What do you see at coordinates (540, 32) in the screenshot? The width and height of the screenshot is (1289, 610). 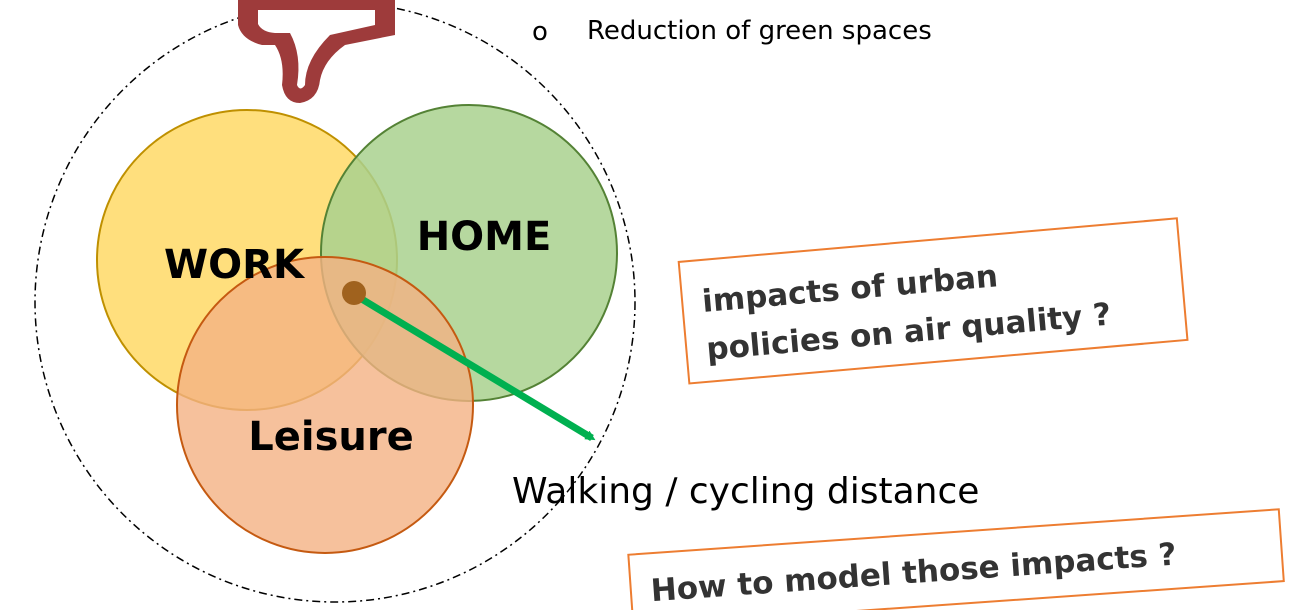 I see `bullet-marker: o` at bounding box center [540, 32].